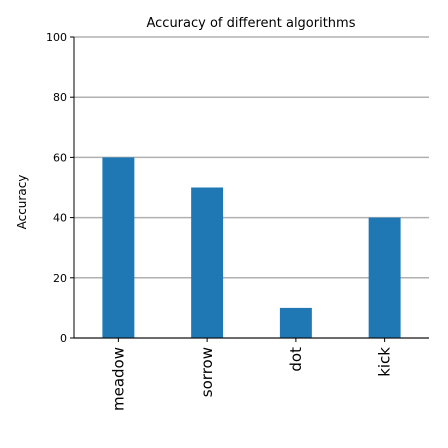 The height and width of the screenshot is (448, 448). What do you see at coordinates (22, 202) in the screenshot?
I see `y-axis-label: Accuracy` at bounding box center [22, 202].